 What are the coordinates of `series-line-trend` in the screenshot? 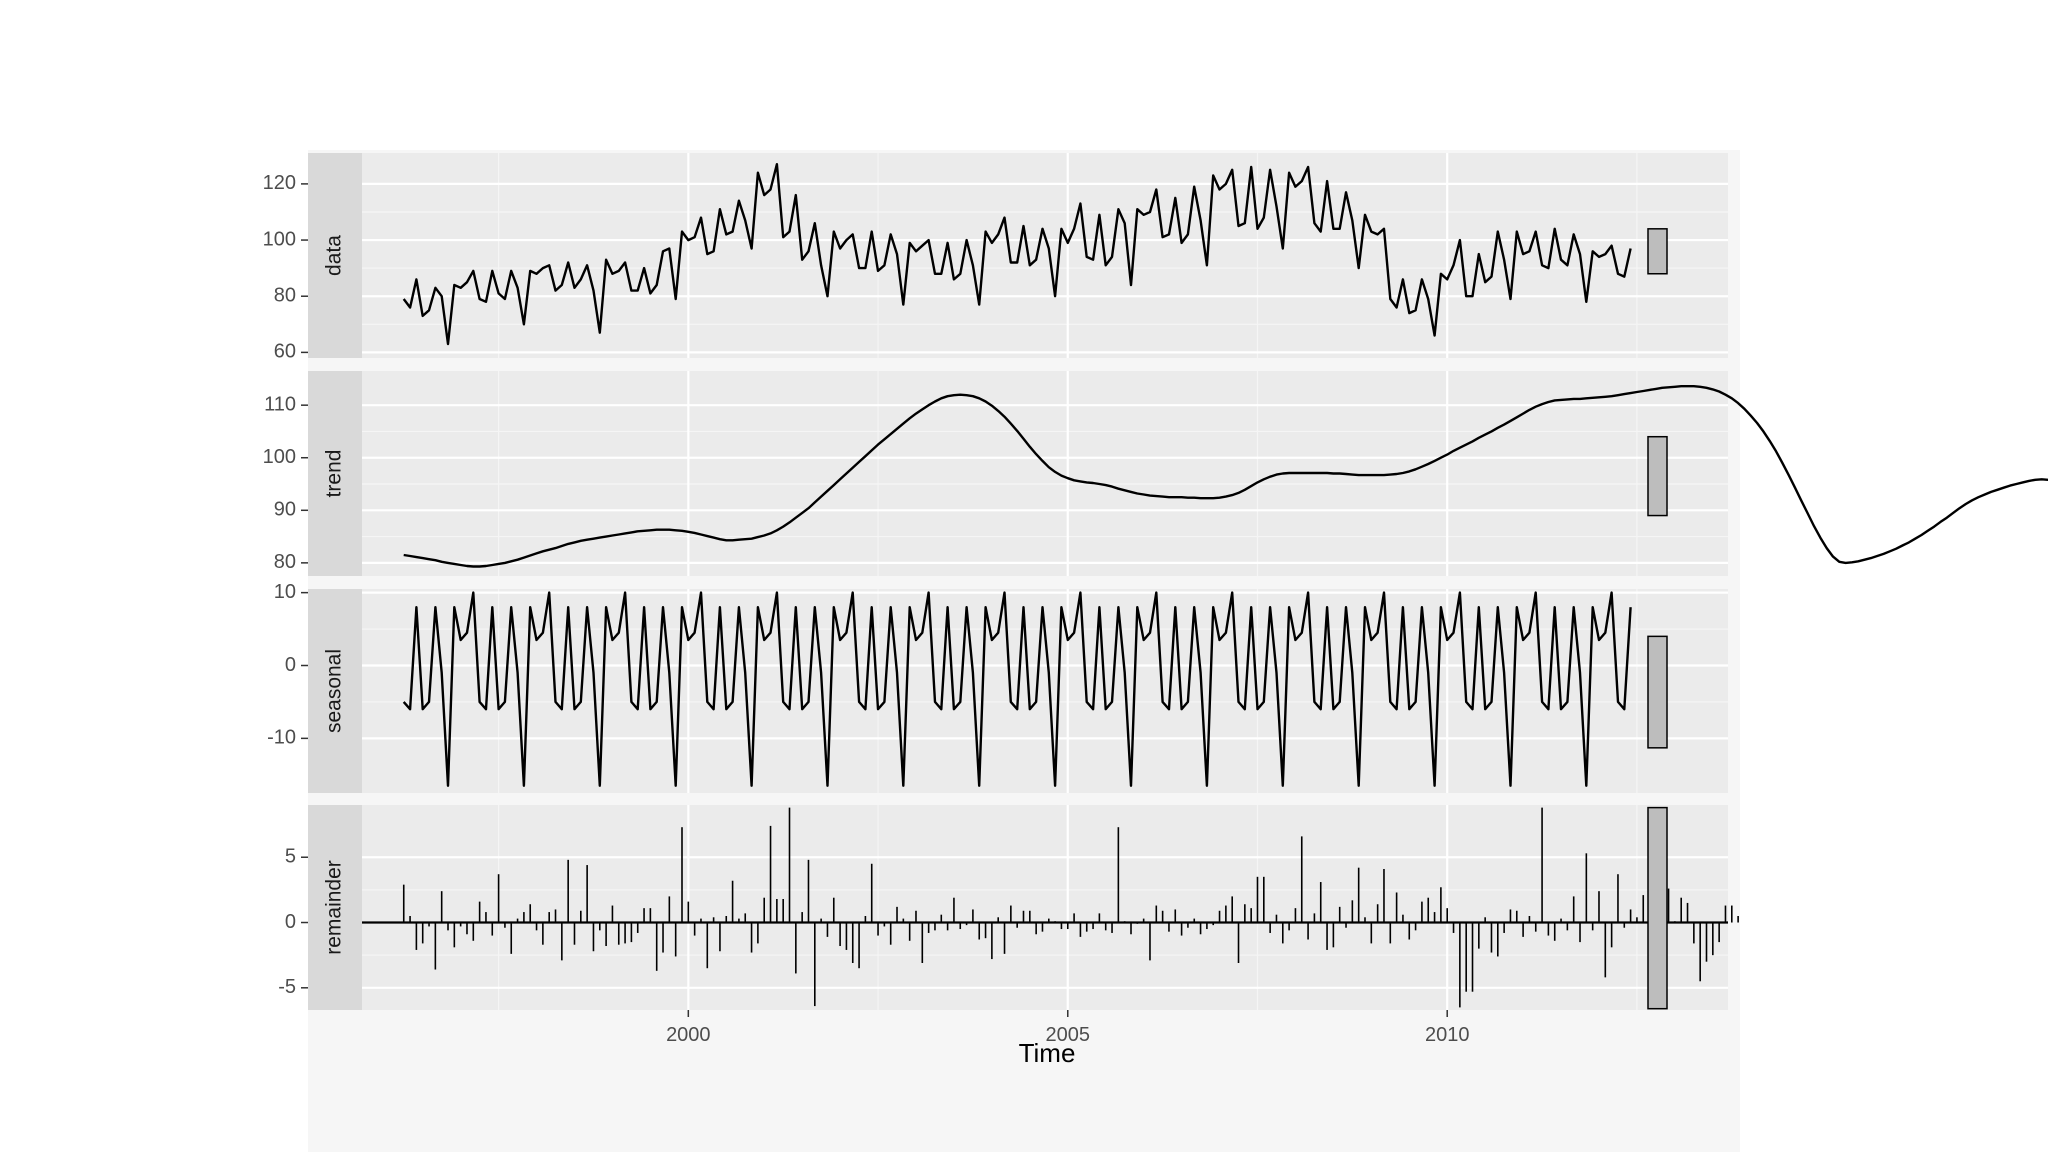 It's located at (1225, 476).